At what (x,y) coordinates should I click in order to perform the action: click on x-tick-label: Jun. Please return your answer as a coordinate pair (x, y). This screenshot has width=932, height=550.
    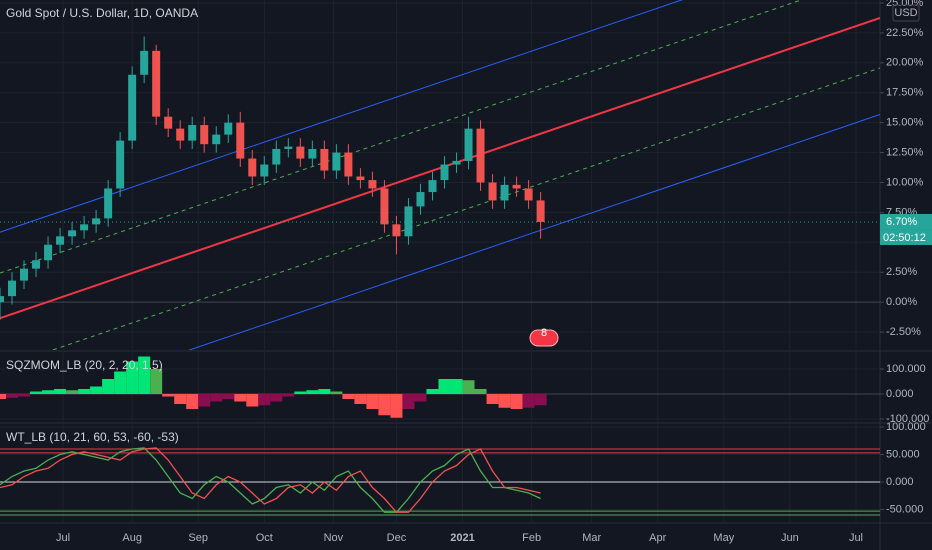
    Looking at the image, I should click on (790, 538).